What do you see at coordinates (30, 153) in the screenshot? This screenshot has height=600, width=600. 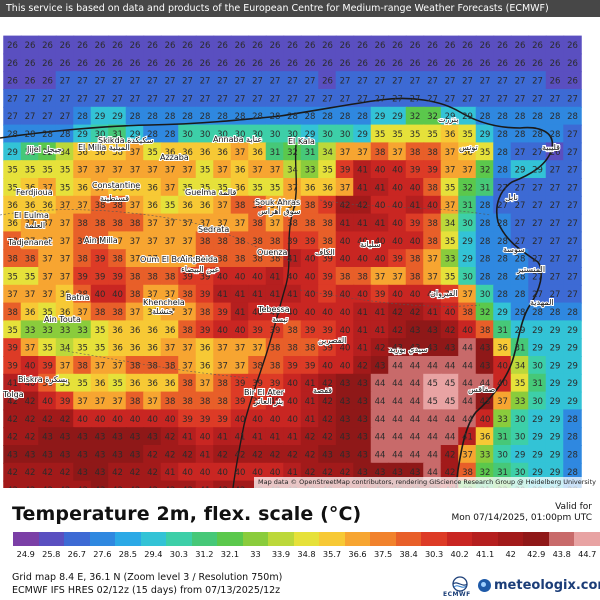 I see `temperature-value: 31` at bounding box center [30, 153].